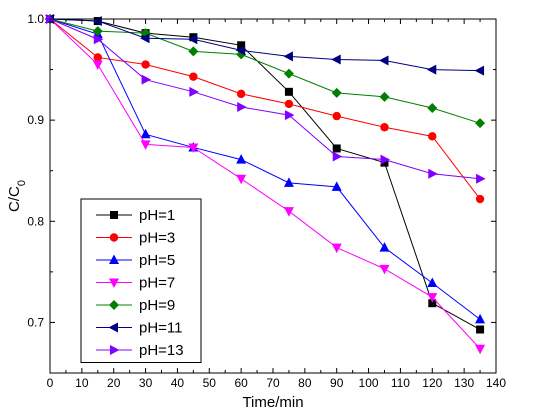 The width and height of the screenshot is (538, 419). Describe the element at coordinates (14, 199) in the screenshot. I see `y-axis-title-main: C/C` at that location.